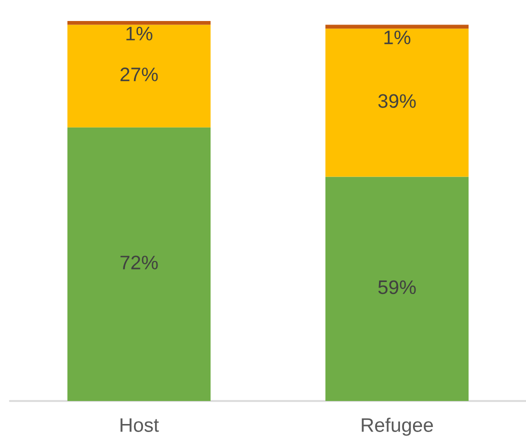  I want to click on data-label: 27%, so click(139, 75).